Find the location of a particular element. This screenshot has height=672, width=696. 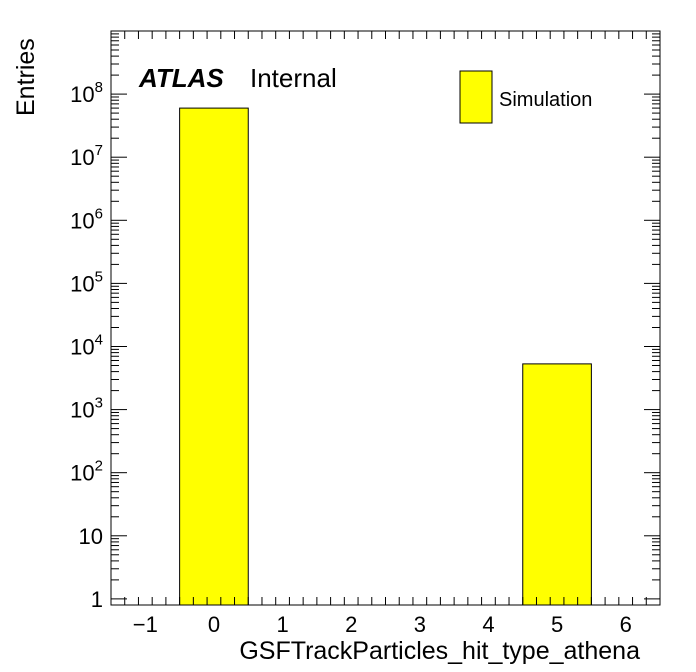

legend-swatch is located at coordinates (476, 97).